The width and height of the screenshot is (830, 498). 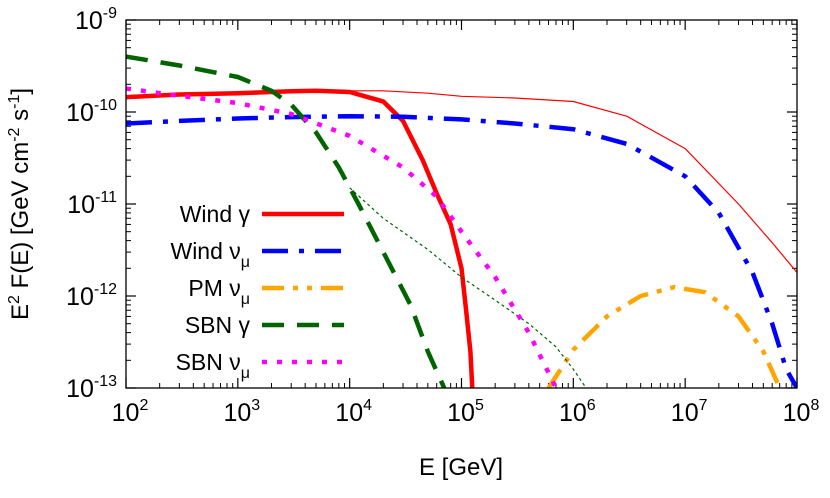 What do you see at coordinates (91, 296) in the screenshot?
I see `y-tick-label: 10-12` at bounding box center [91, 296].